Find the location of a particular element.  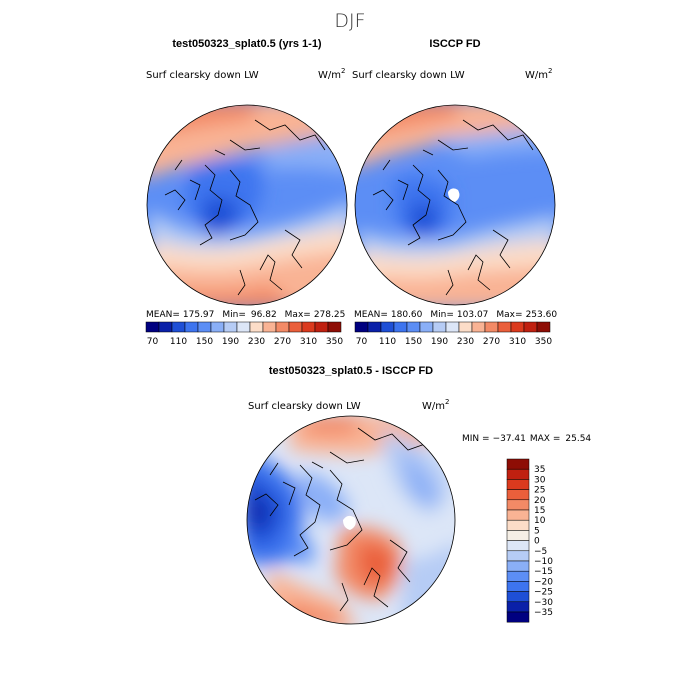

panel-obs-colorbar-tick-label: 110 is located at coordinates (387, 342).